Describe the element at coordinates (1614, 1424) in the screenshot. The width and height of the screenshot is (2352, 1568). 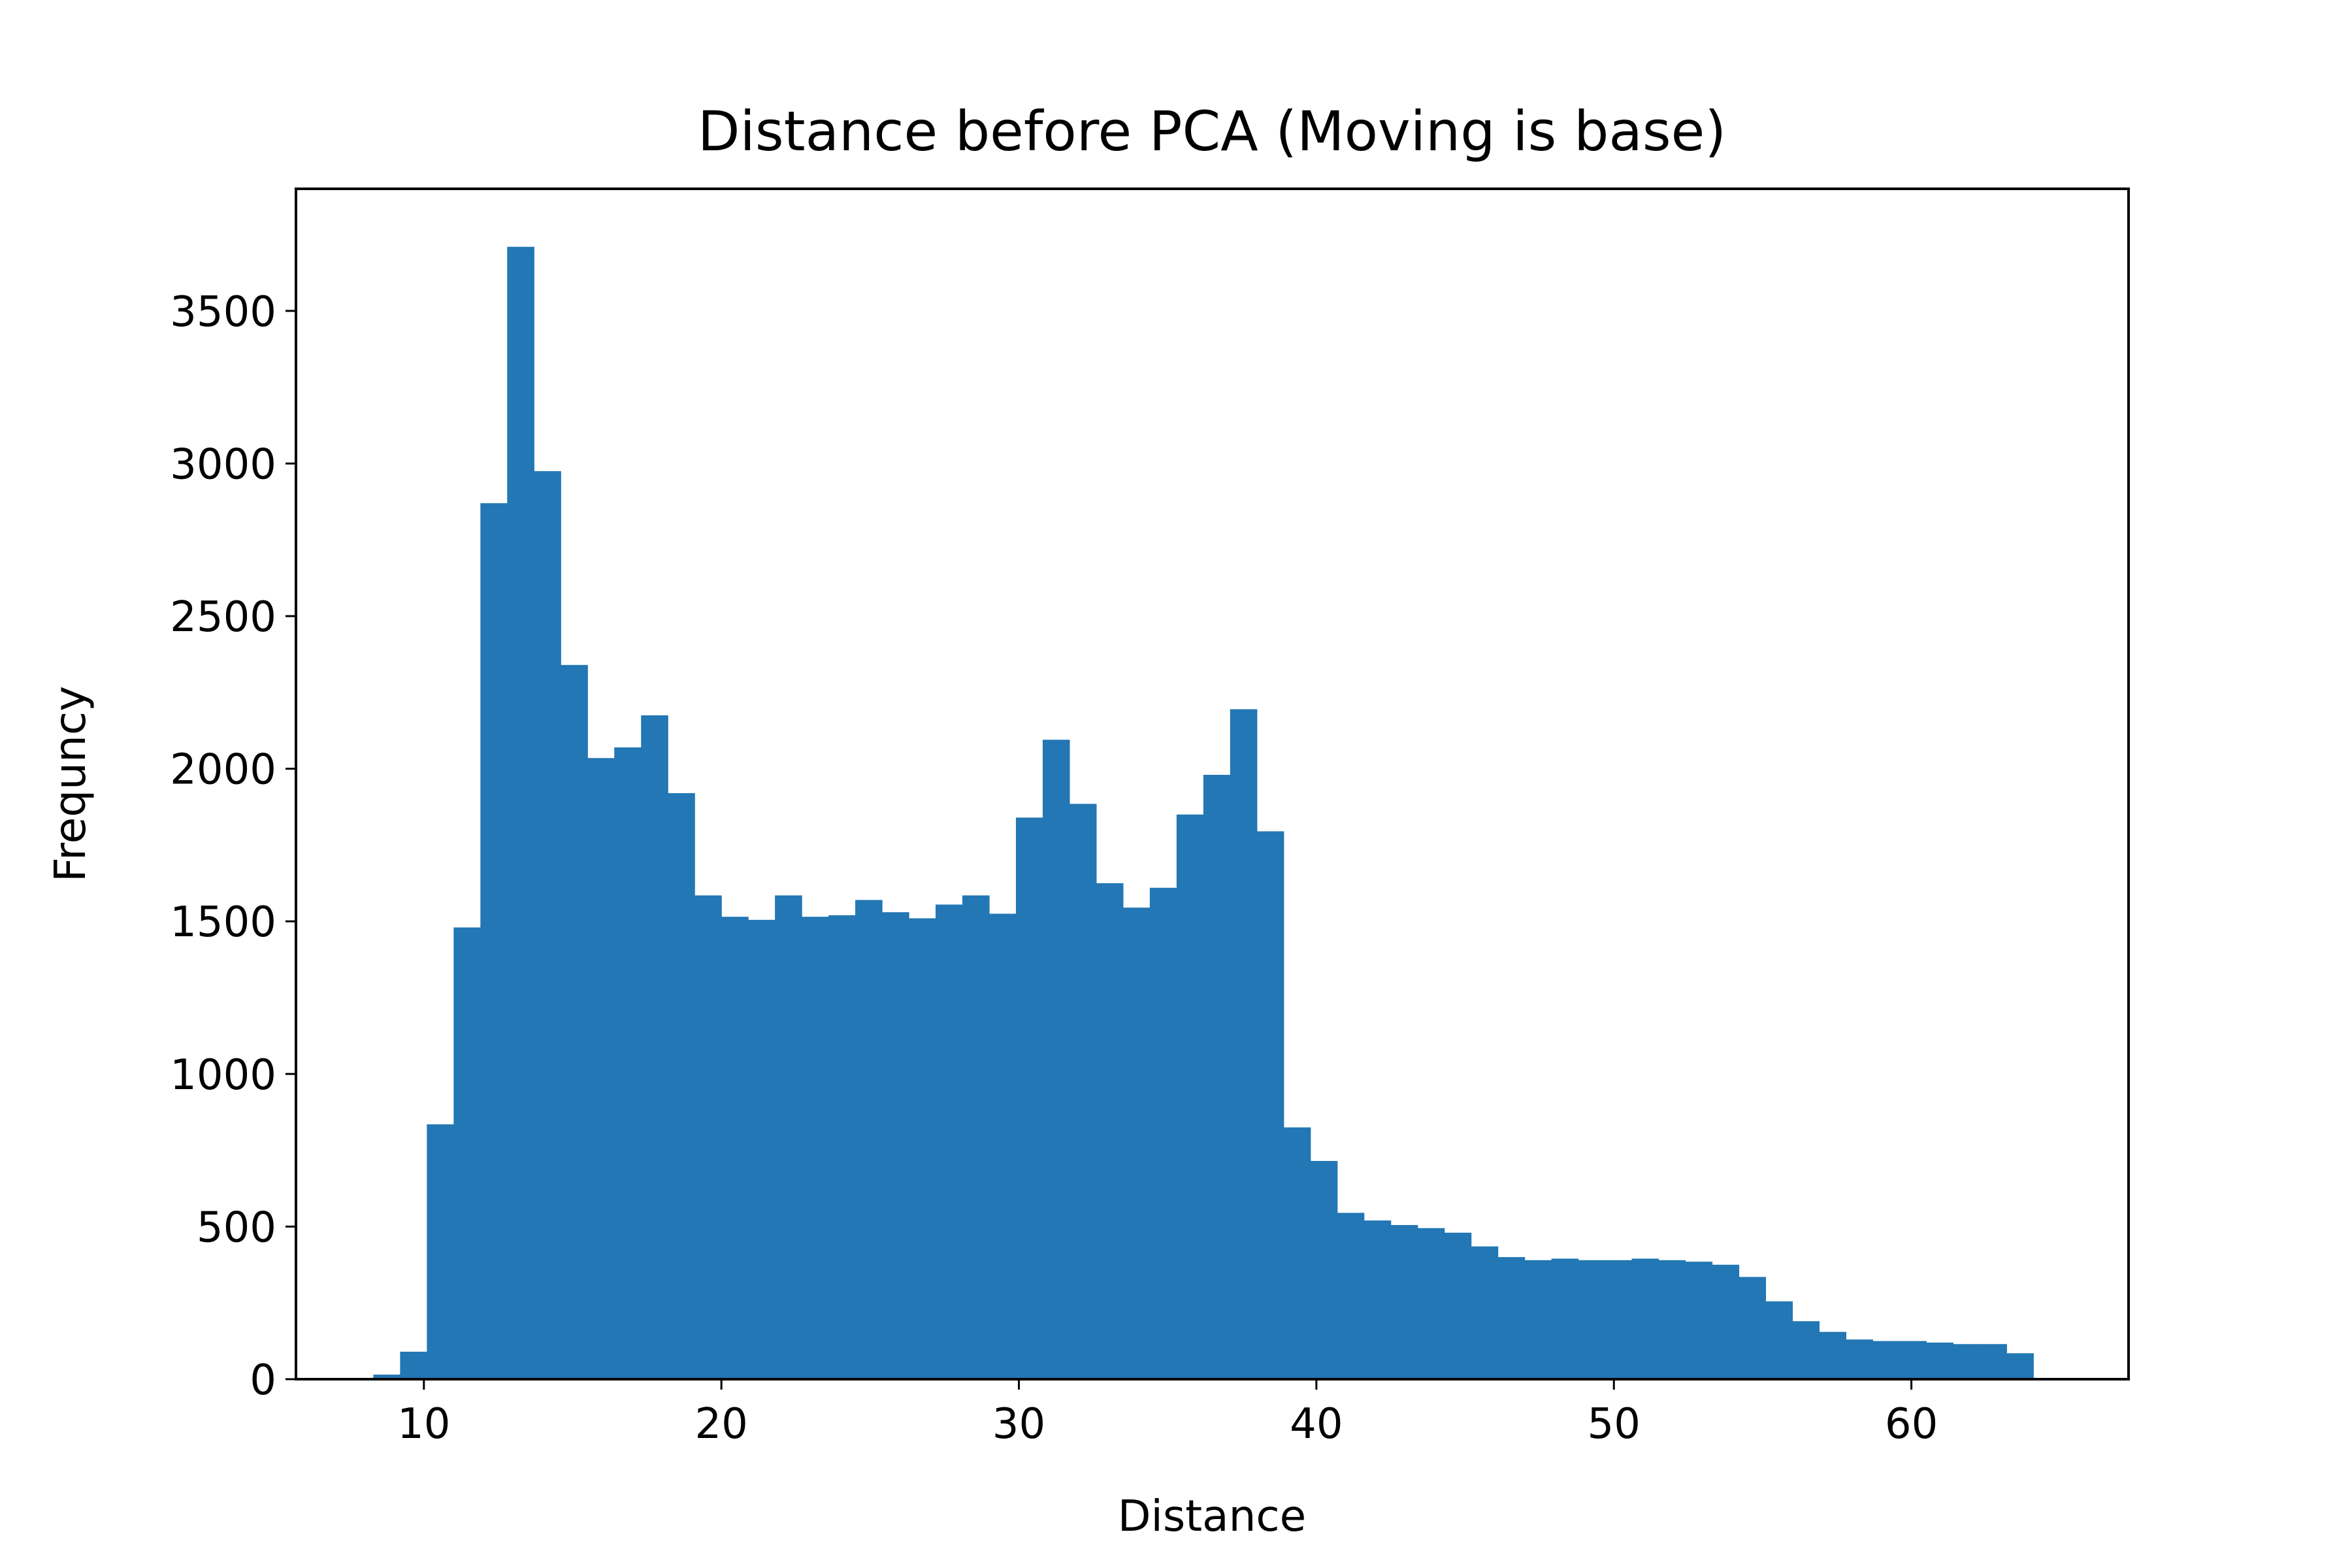
I see `x-tick-label: 50` at that location.